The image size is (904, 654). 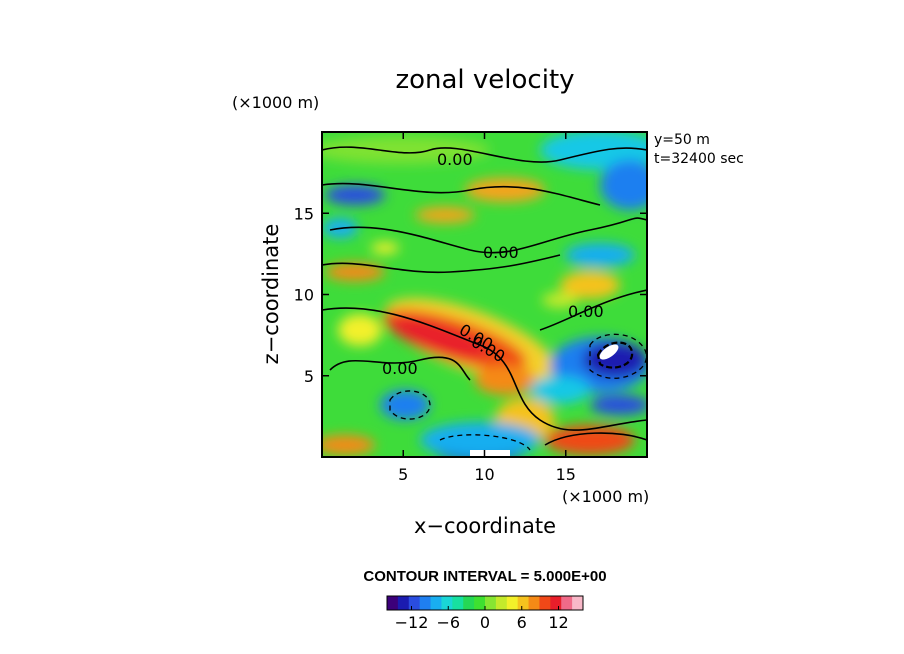 I want to click on y-tick-label: 15, so click(x=304, y=213).